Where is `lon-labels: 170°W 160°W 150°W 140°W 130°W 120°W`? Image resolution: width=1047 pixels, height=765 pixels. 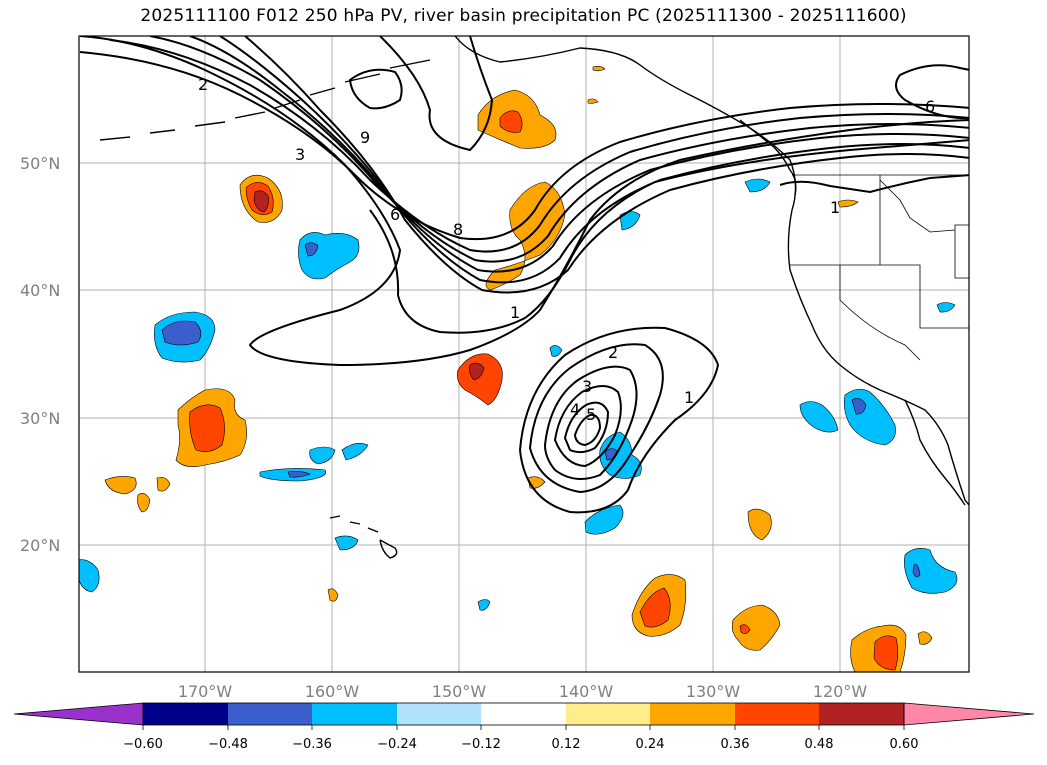
lon-labels: 170°W 160°W 150°W 140°W 130°W 120°W is located at coordinates (523, 691).